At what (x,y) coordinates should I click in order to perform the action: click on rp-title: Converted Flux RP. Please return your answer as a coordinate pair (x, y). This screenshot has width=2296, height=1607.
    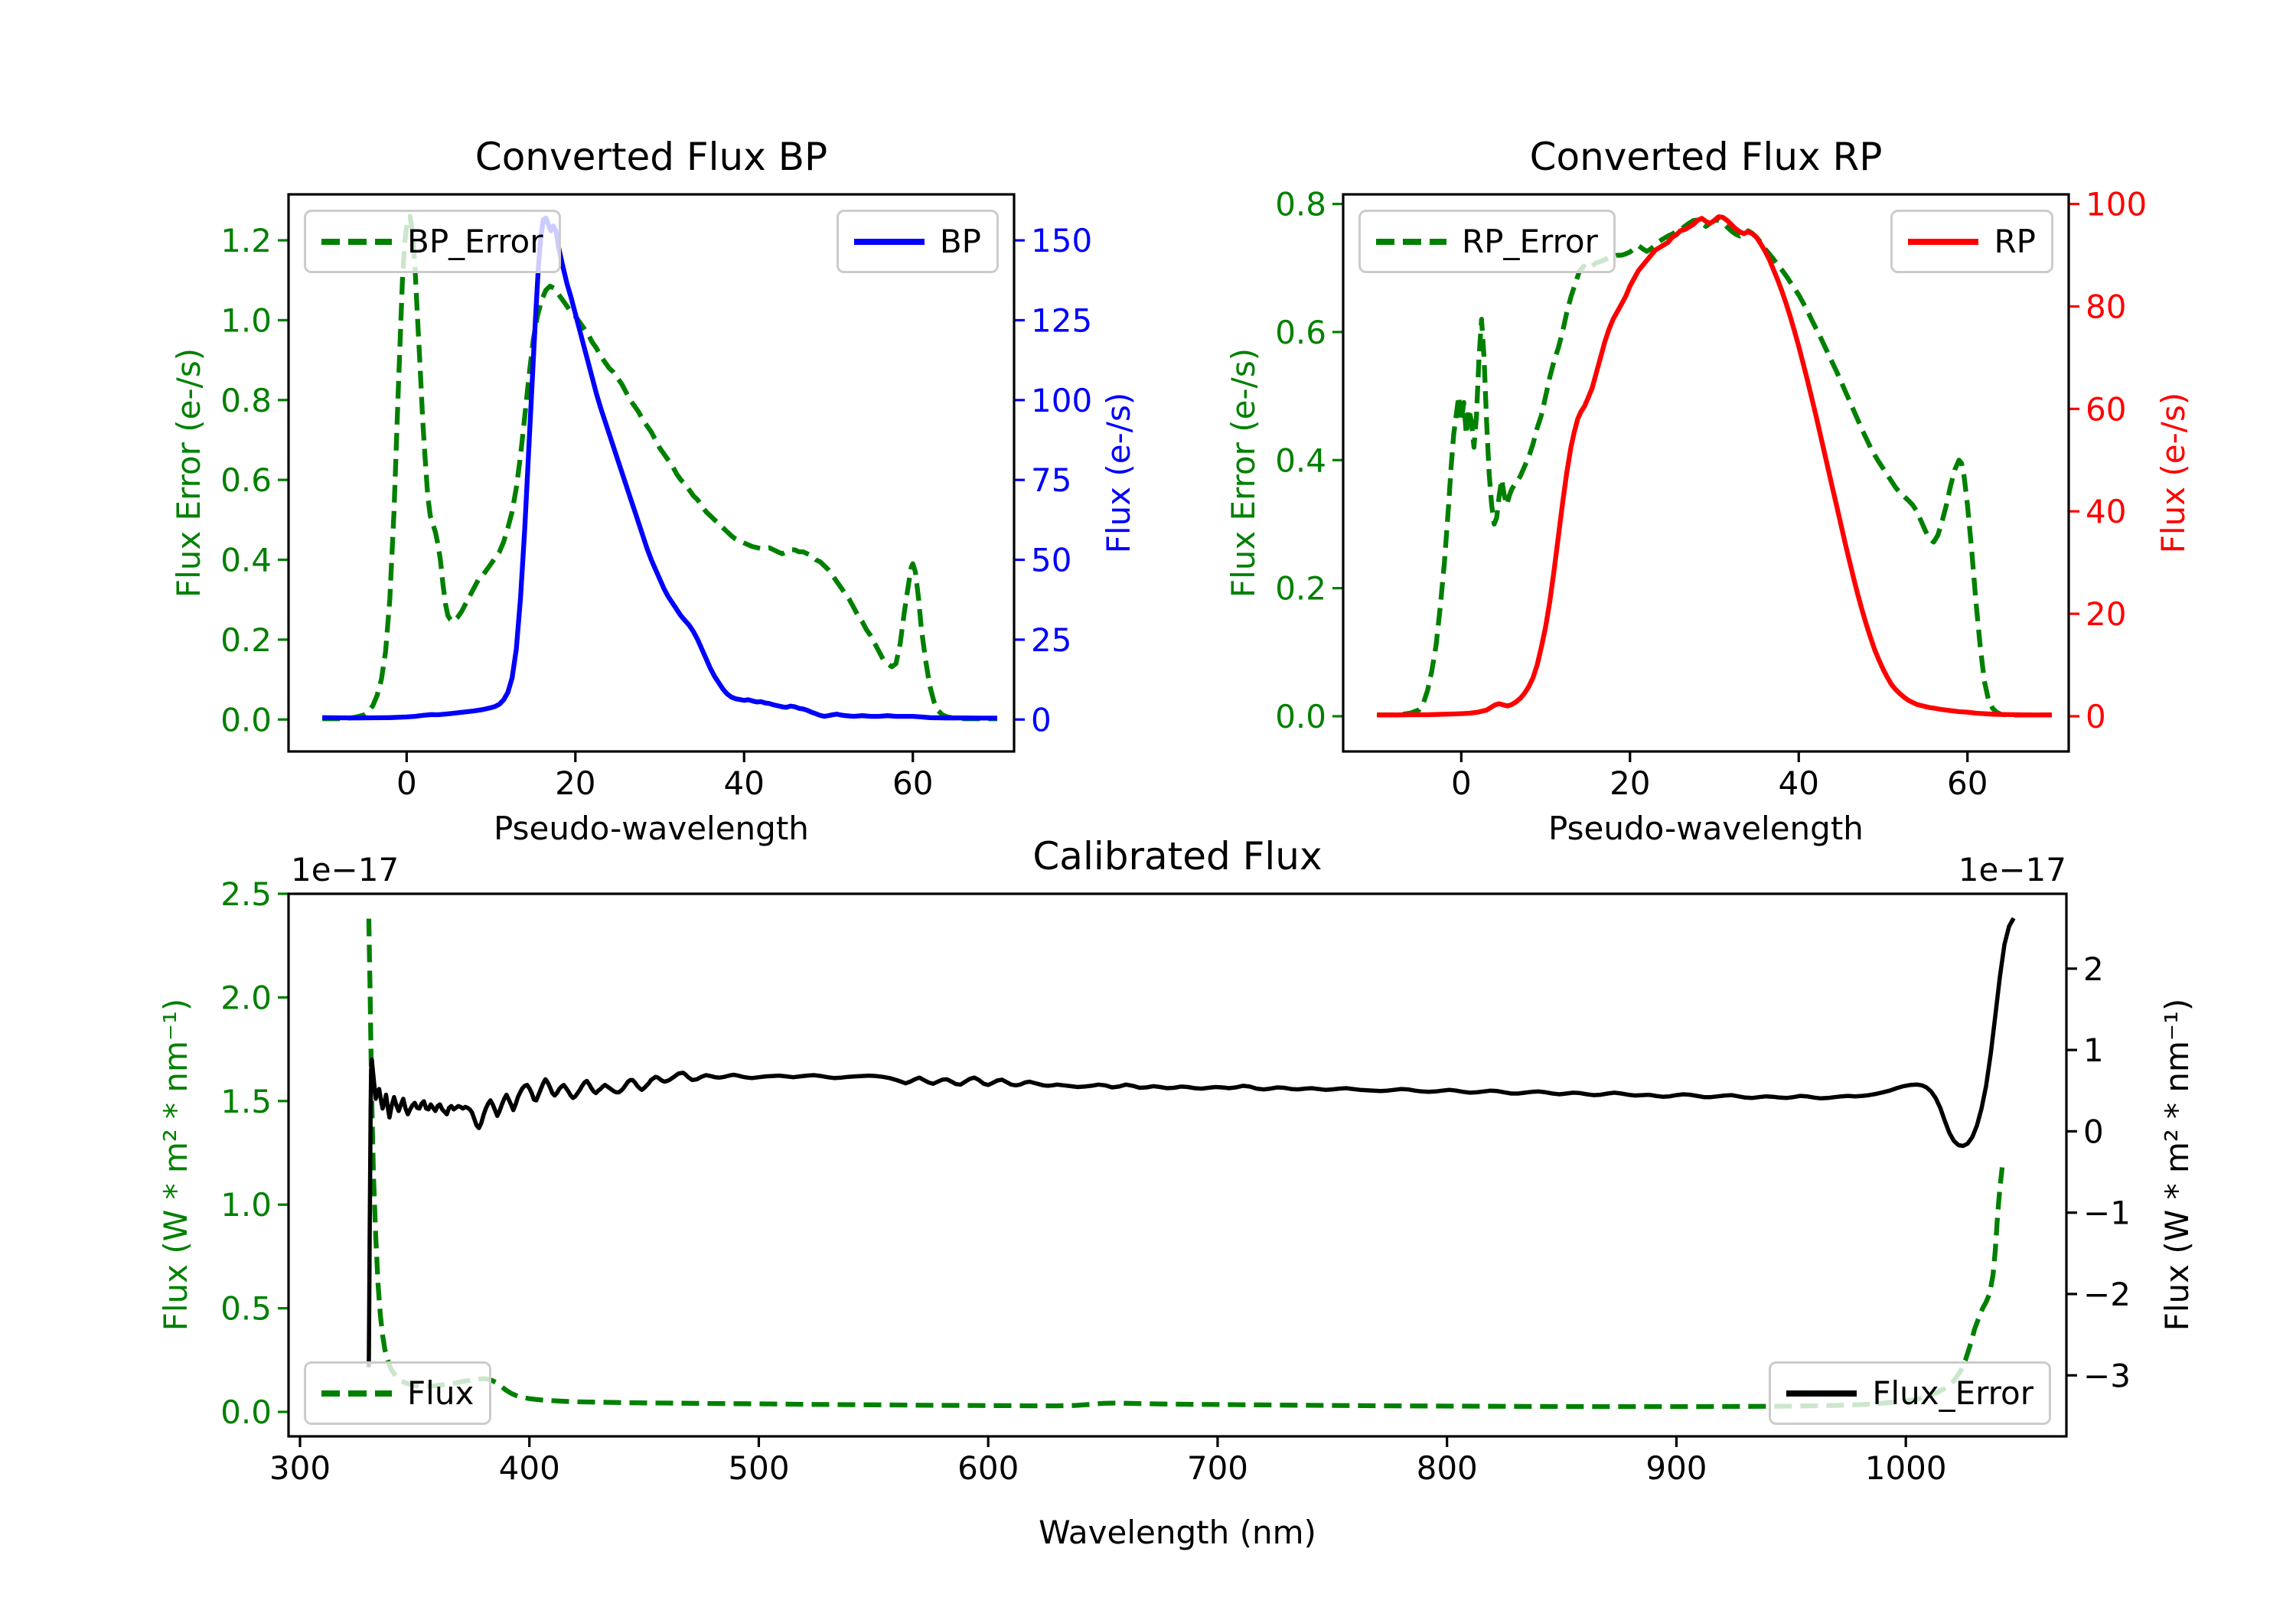
    Looking at the image, I should click on (1706, 157).